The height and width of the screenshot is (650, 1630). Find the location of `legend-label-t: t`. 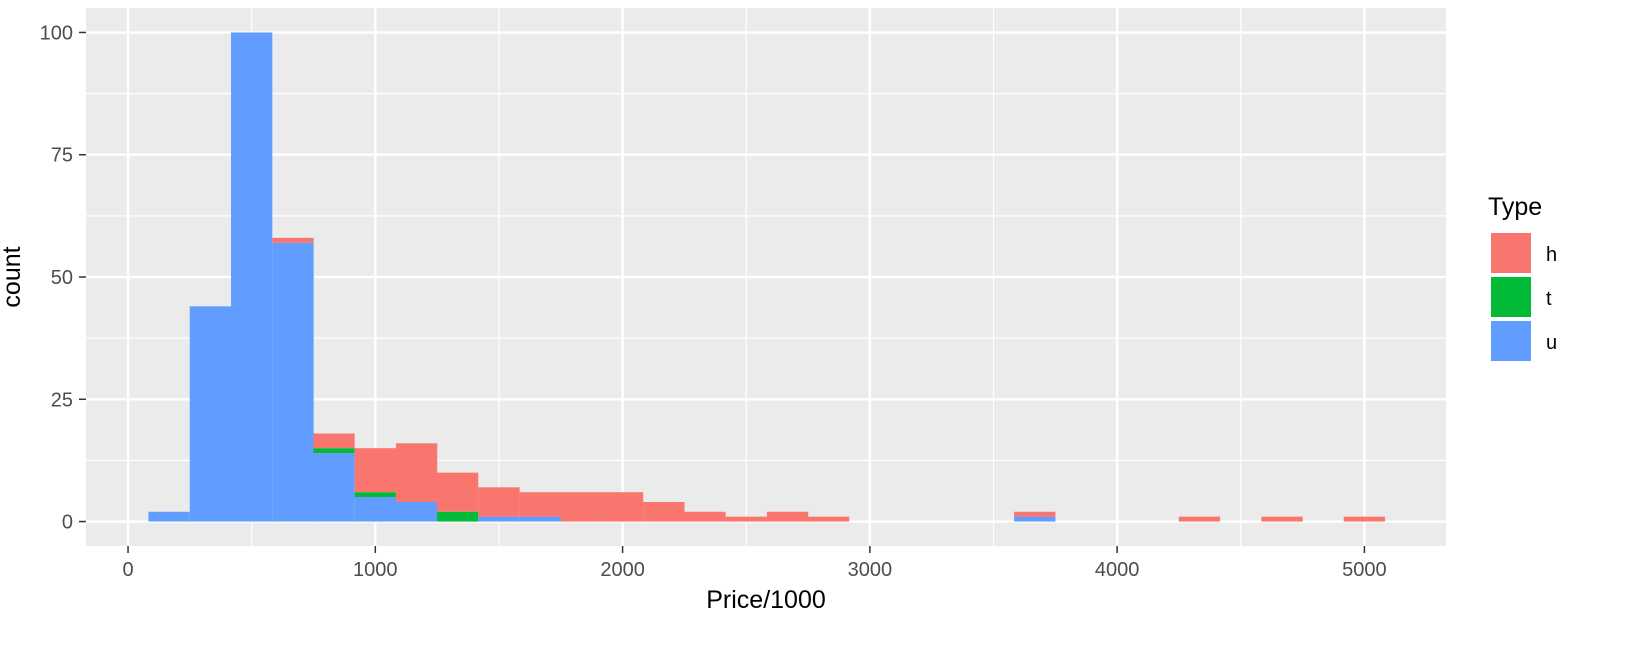

legend-label-t: t is located at coordinates (1549, 299).